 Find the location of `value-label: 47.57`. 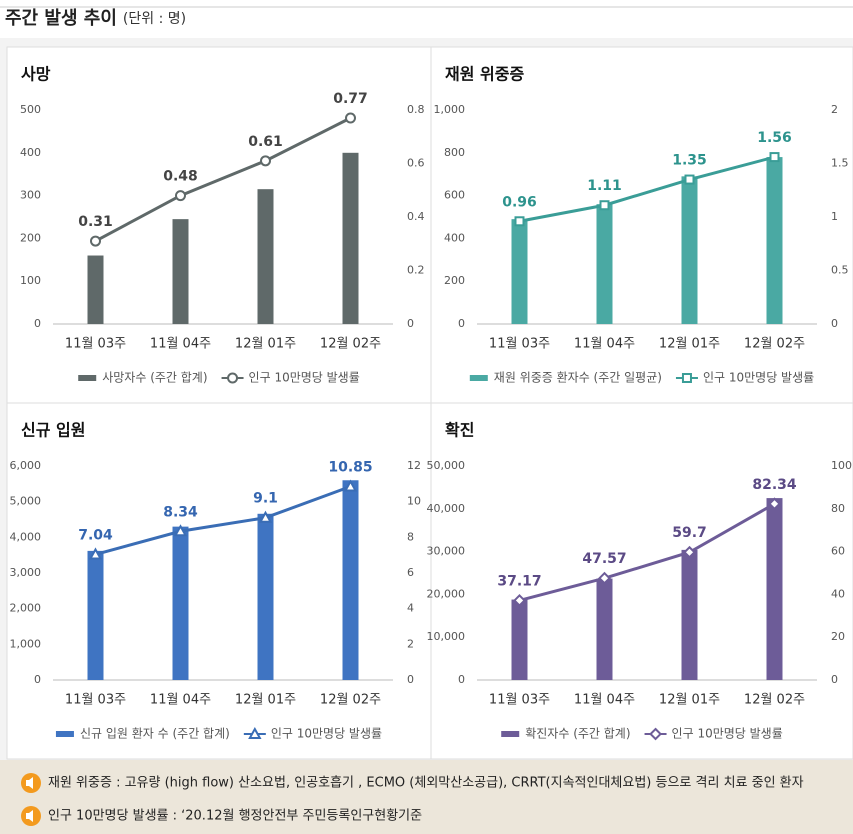

value-label: 47.57 is located at coordinates (604, 559).